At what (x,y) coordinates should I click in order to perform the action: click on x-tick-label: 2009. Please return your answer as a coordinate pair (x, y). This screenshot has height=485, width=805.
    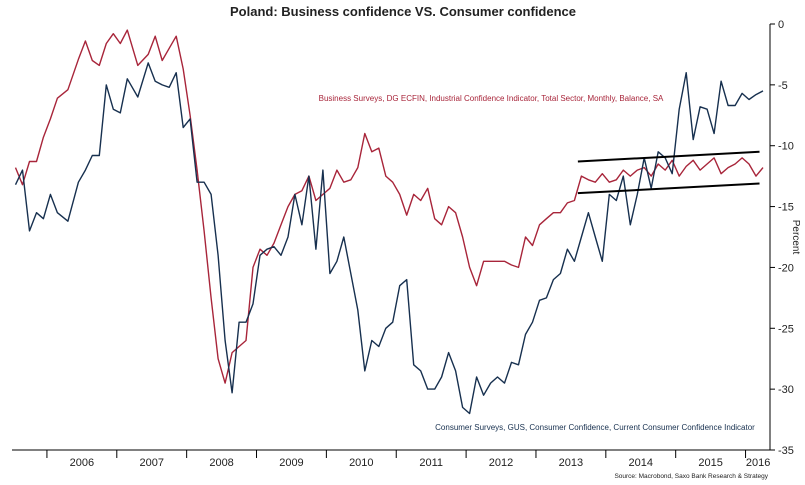
    Looking at the image, I should click on (291, 463).